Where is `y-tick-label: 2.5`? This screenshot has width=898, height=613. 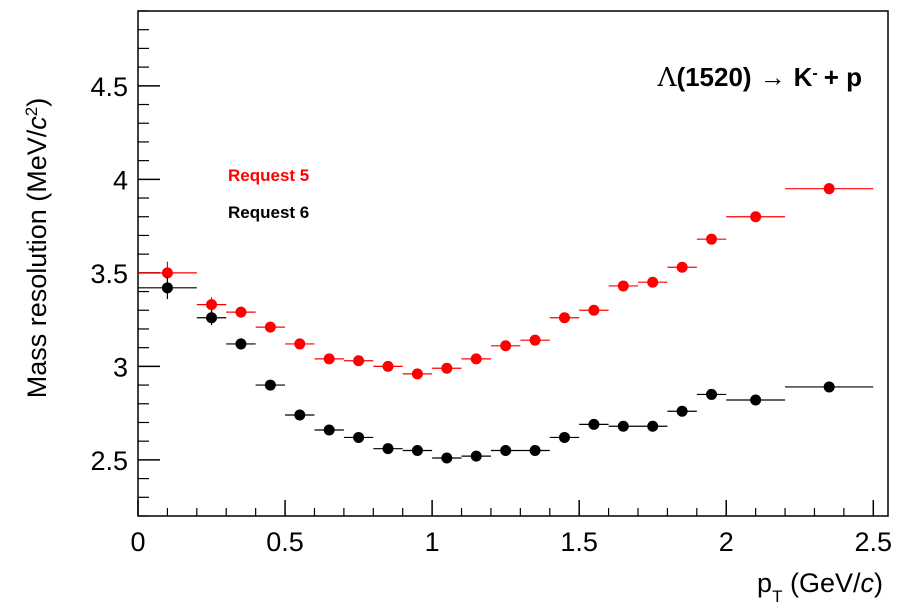 y-tick-label: 2.5 is located at coordinates (109, 461).